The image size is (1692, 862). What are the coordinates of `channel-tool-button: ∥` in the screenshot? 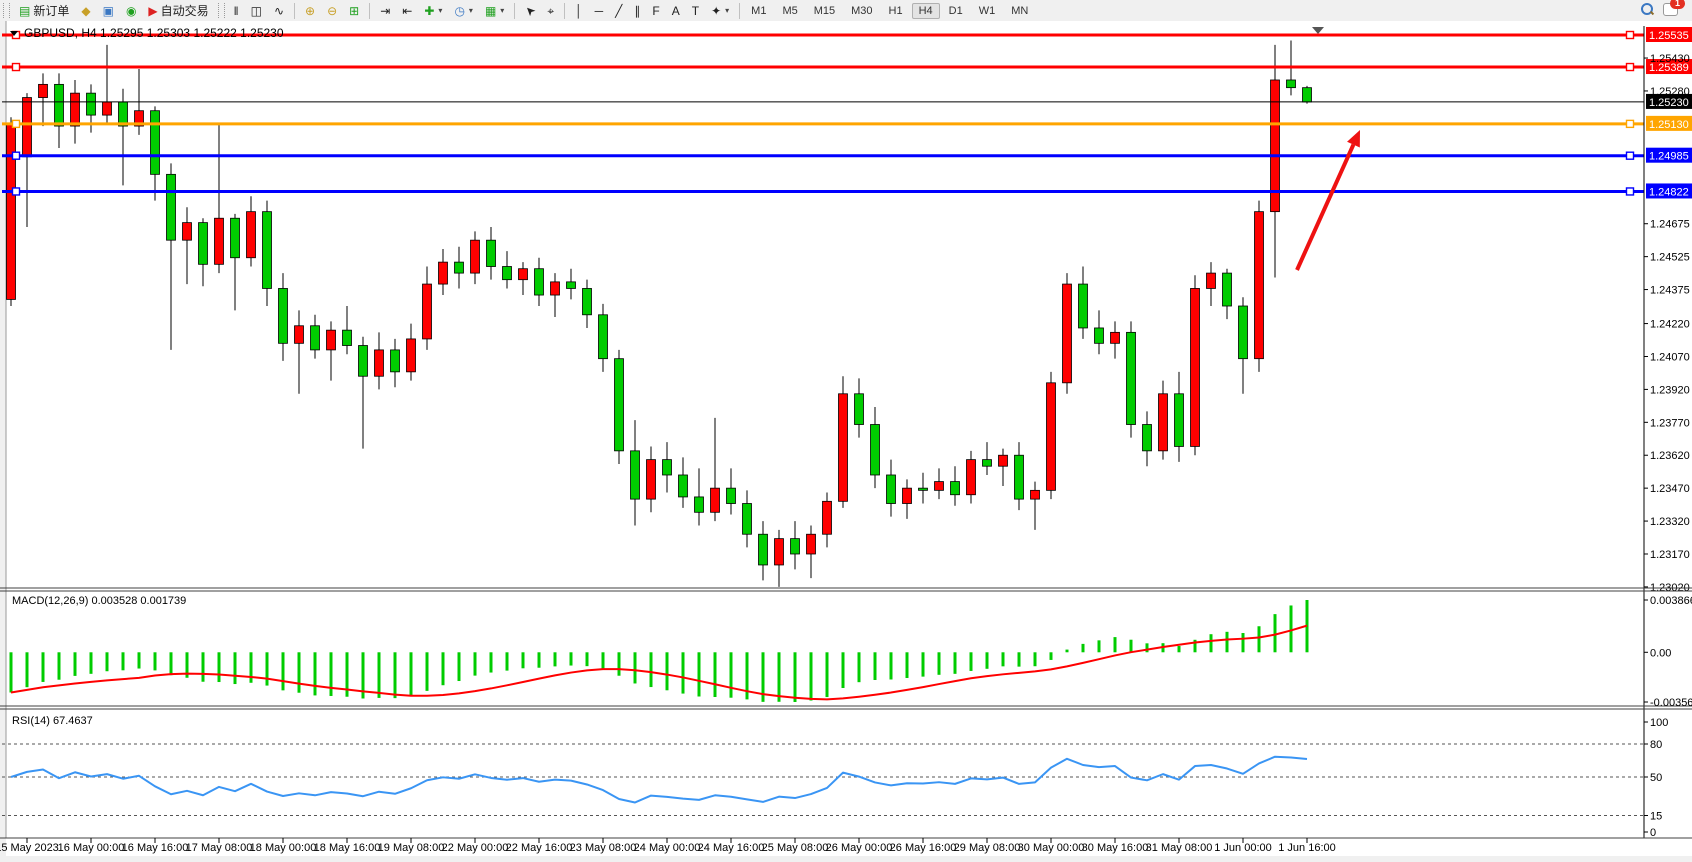 It's located at (637, 11).